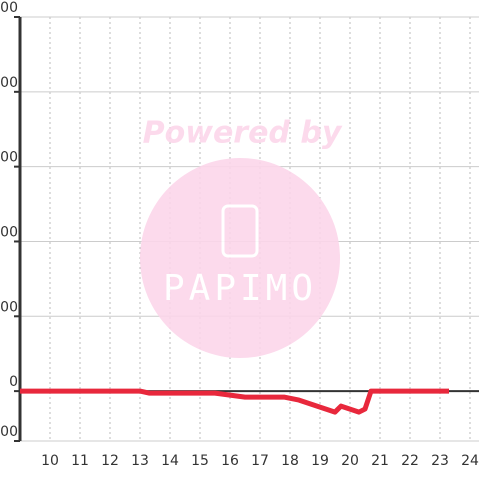 The image size is (480, 480). I want to click on x-tick-label: 15, so click(200, 461).